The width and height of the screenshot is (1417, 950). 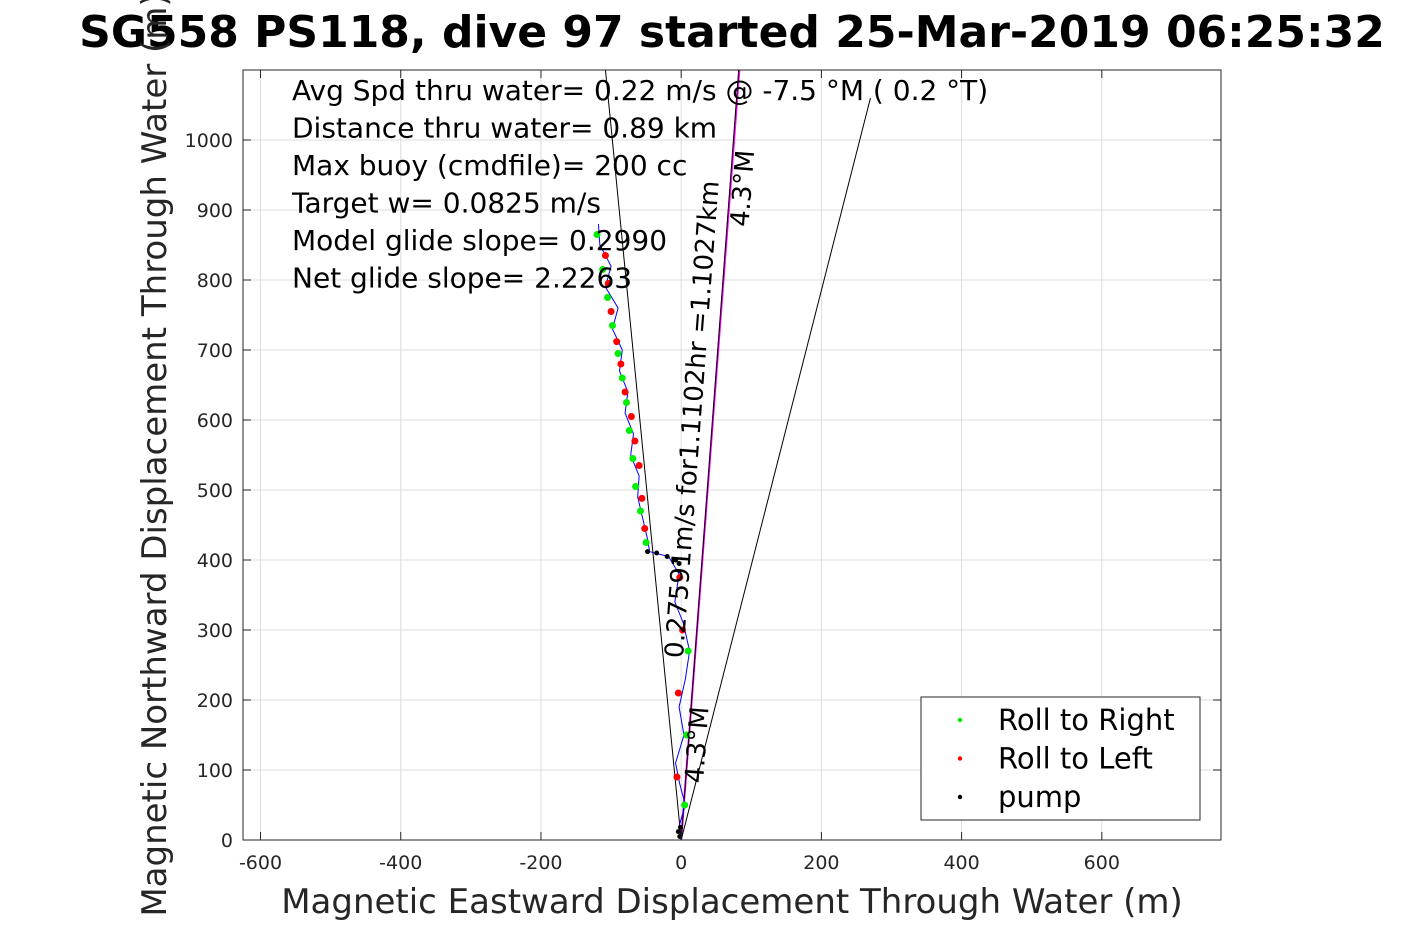 What do you see at coordinates (215, 351) in the screenshot?
I see `y-tick-label: 700` at bounding box center [215, 351].